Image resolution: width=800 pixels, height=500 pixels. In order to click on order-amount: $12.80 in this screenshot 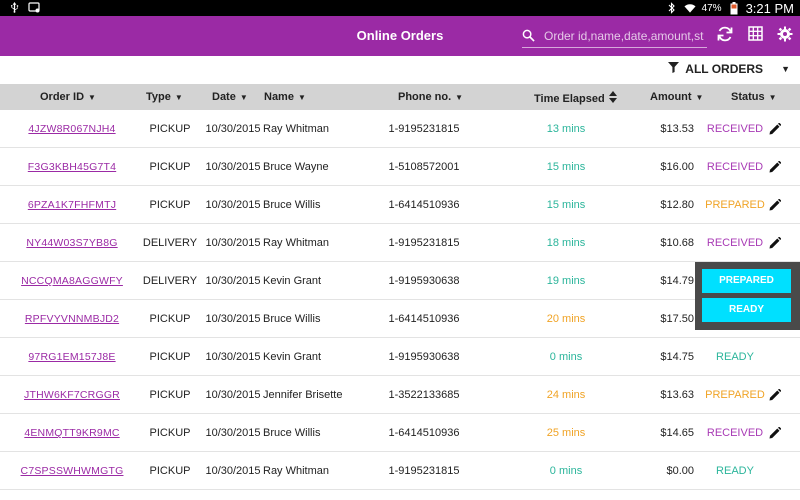, I will do `click(677, 205)`.